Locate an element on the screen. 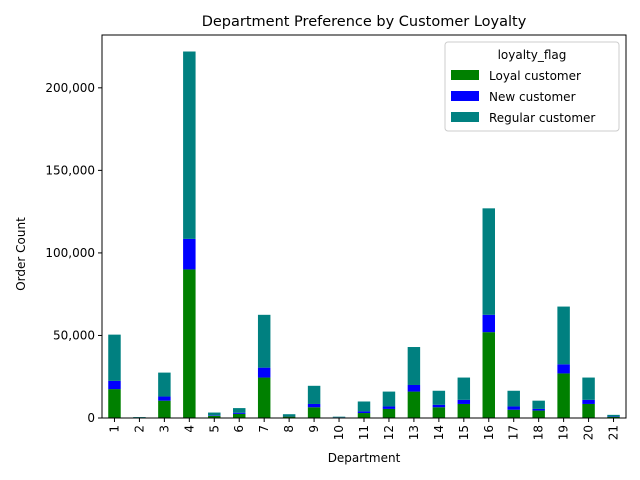 The width and height of the screenshot is (640, 480). legend-label-1: Loyal customer is located at coordinates (535, 76).